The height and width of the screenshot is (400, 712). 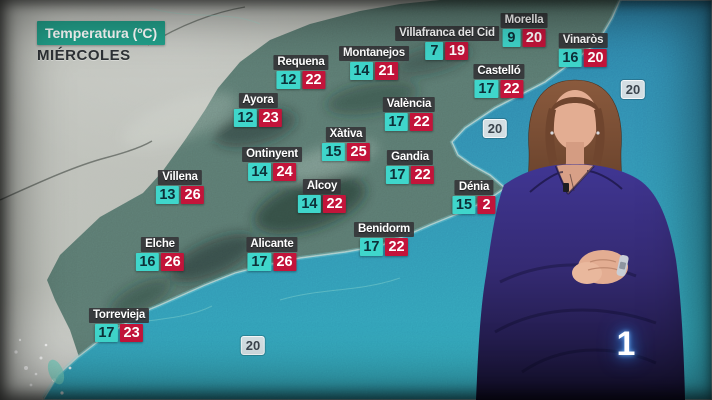 I want to click on city-label: Montanejos 14 21, so click(x=374, y=61).